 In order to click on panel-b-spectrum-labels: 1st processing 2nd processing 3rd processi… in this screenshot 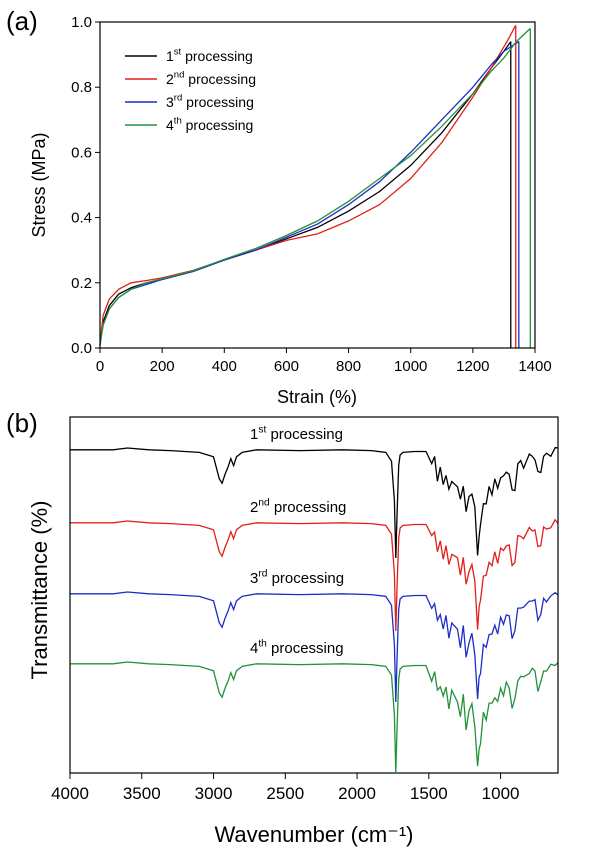, I will do `click(298, 540)`.